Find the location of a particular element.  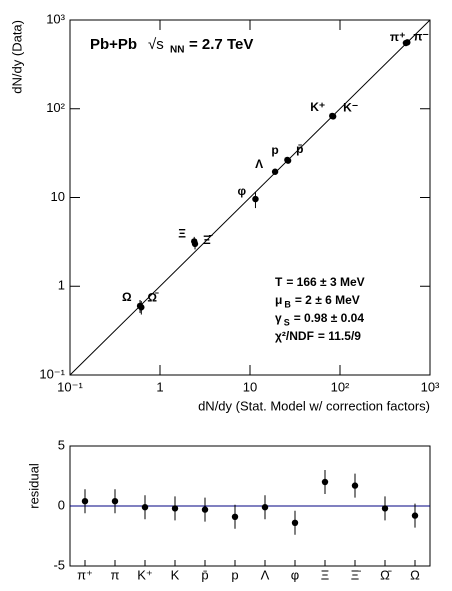

y-tick-label: 10² is located at coordinates (55, 107).